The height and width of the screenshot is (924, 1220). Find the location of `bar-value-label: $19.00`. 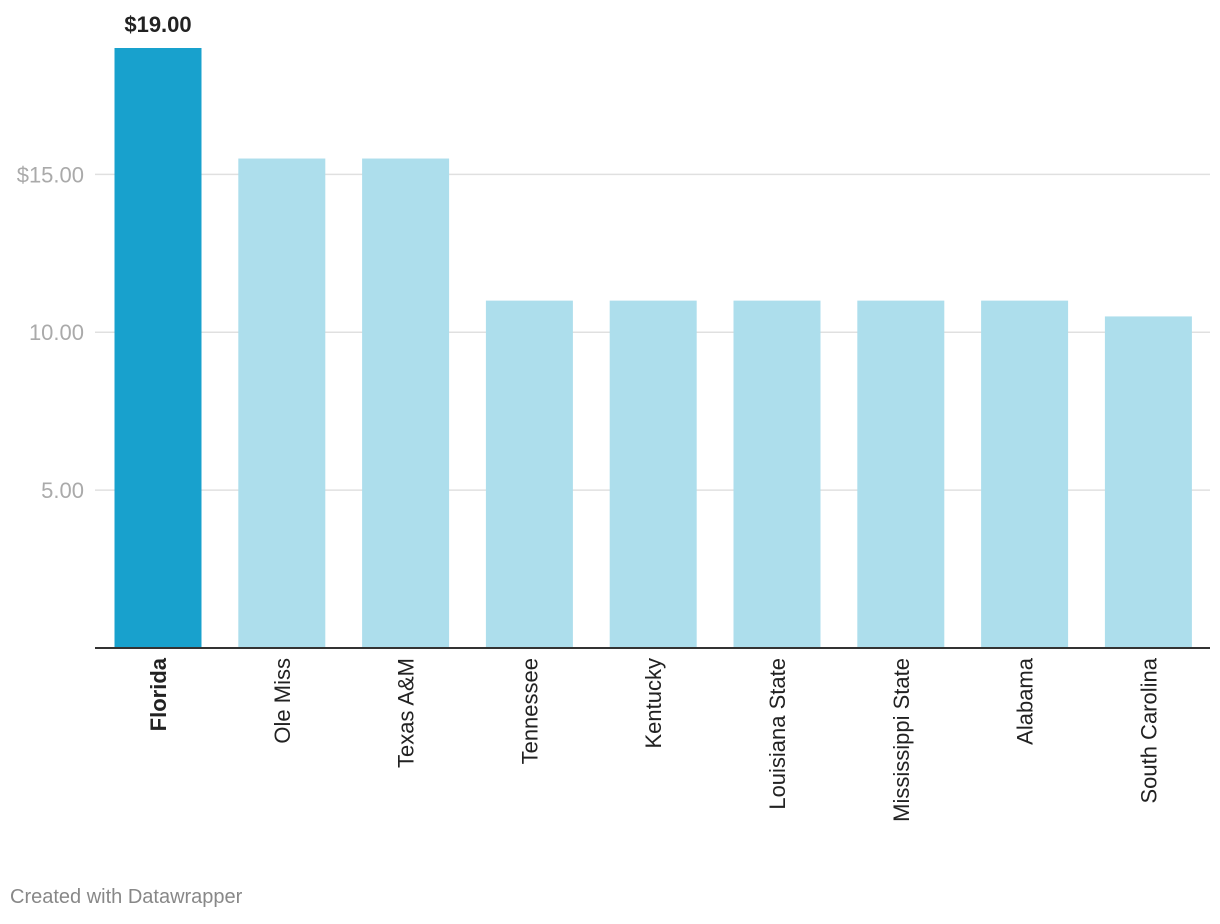

bar-value-label: $19.00 is located at coordinates (157, 24).